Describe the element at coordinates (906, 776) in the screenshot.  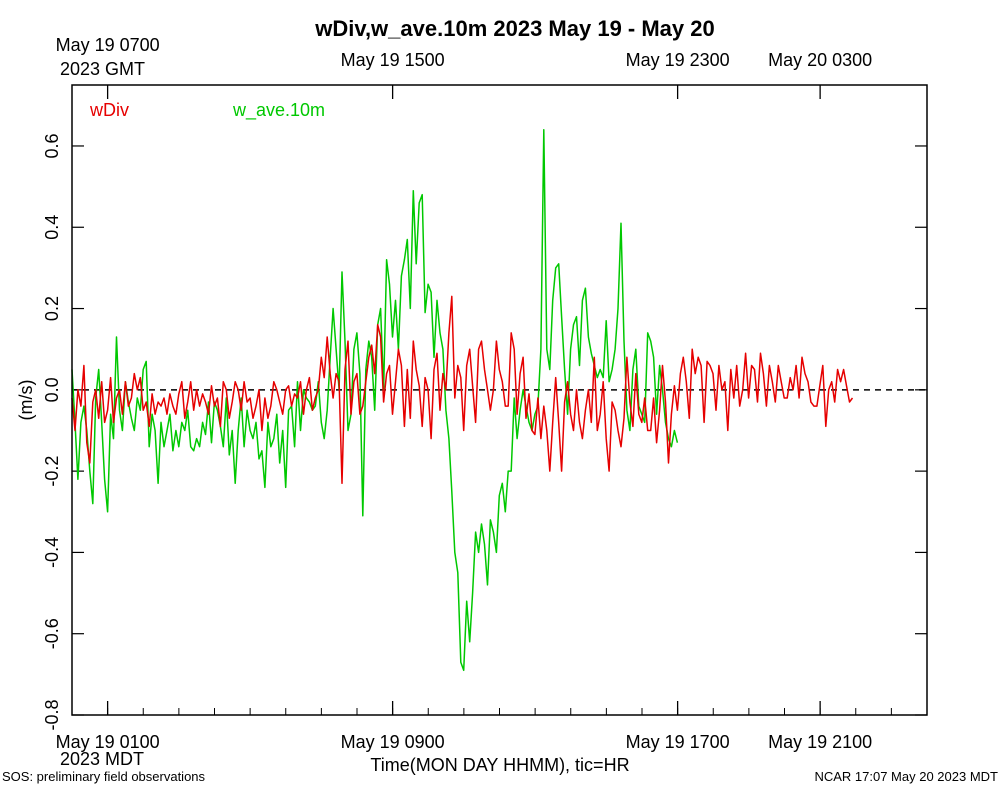
I see `footer-right: NCAR 17:07 May 20 2023 MDT` at that location.